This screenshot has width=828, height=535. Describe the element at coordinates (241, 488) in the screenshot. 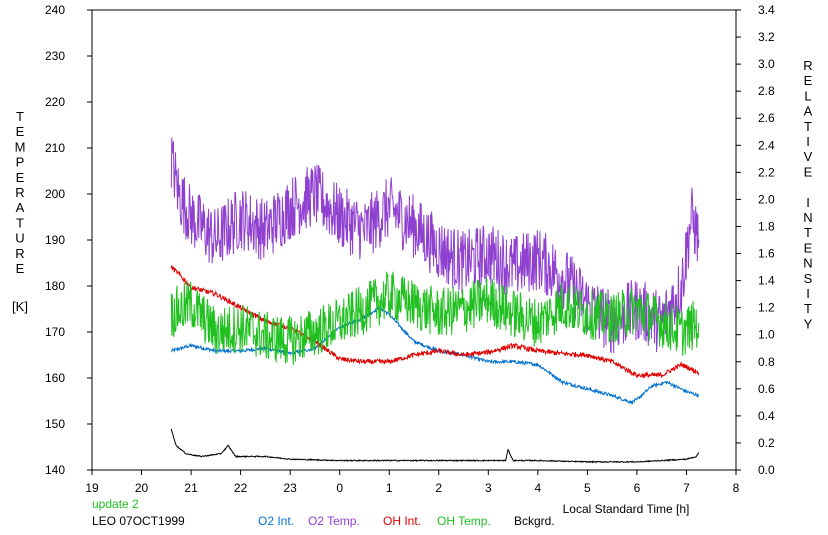

I see `x-tick-label: 22` at that location.